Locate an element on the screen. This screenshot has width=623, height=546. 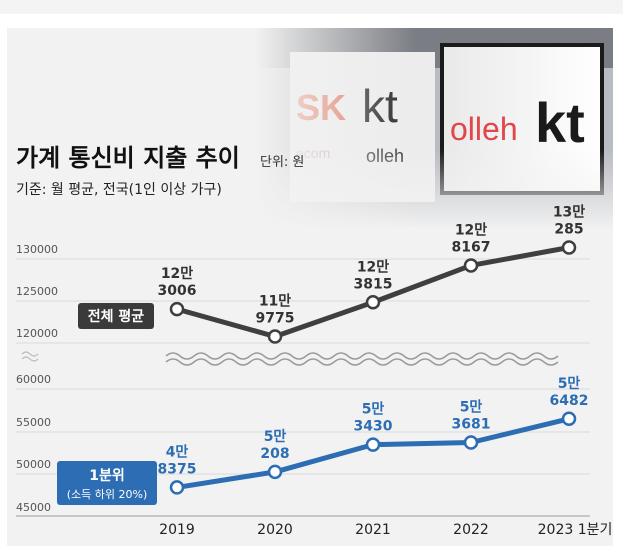
upper-tick-label: 120000 is located at coordinates (37, 333).